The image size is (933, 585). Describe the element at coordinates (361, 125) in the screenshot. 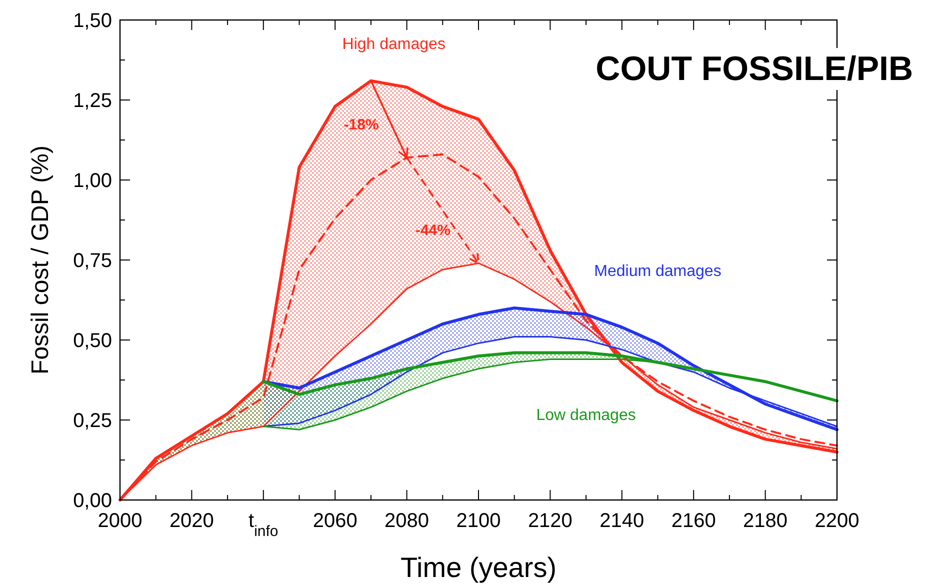

I see `annotation: -18%` at that location.